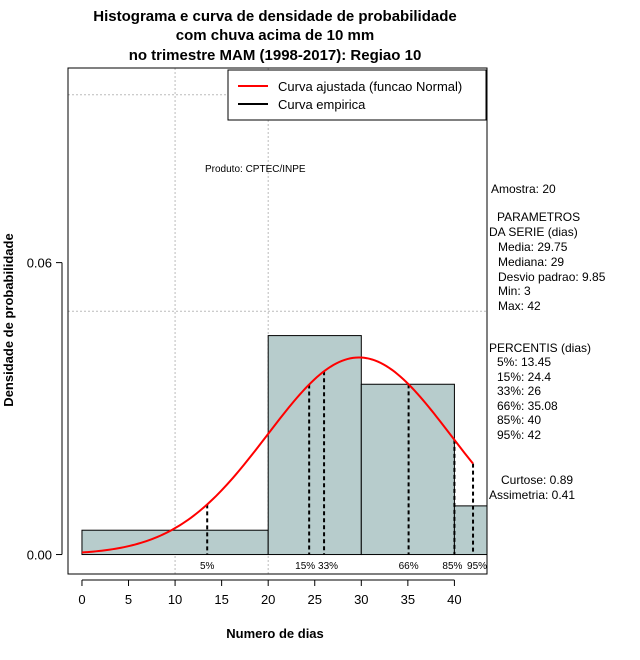  I want to click on kurtosis-text: Curtose: 0.89, so click(537, 480).